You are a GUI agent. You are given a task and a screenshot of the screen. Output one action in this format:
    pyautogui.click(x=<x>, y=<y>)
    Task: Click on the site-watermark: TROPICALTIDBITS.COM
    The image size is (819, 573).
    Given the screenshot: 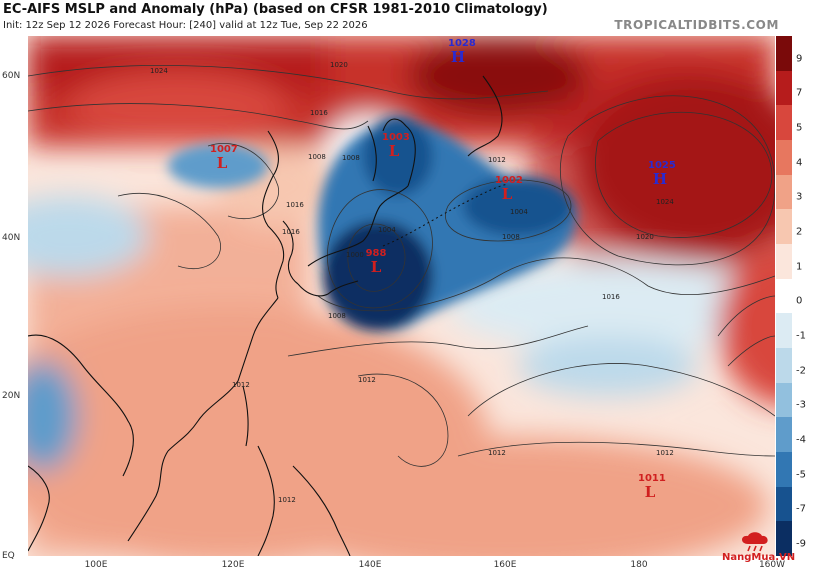 What is the action you would take?
    pyautogui.click(x=696, y=25)
    